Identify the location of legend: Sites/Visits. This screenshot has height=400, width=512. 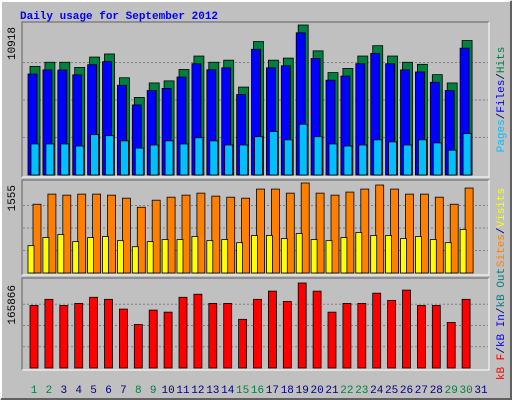
(502, 227).